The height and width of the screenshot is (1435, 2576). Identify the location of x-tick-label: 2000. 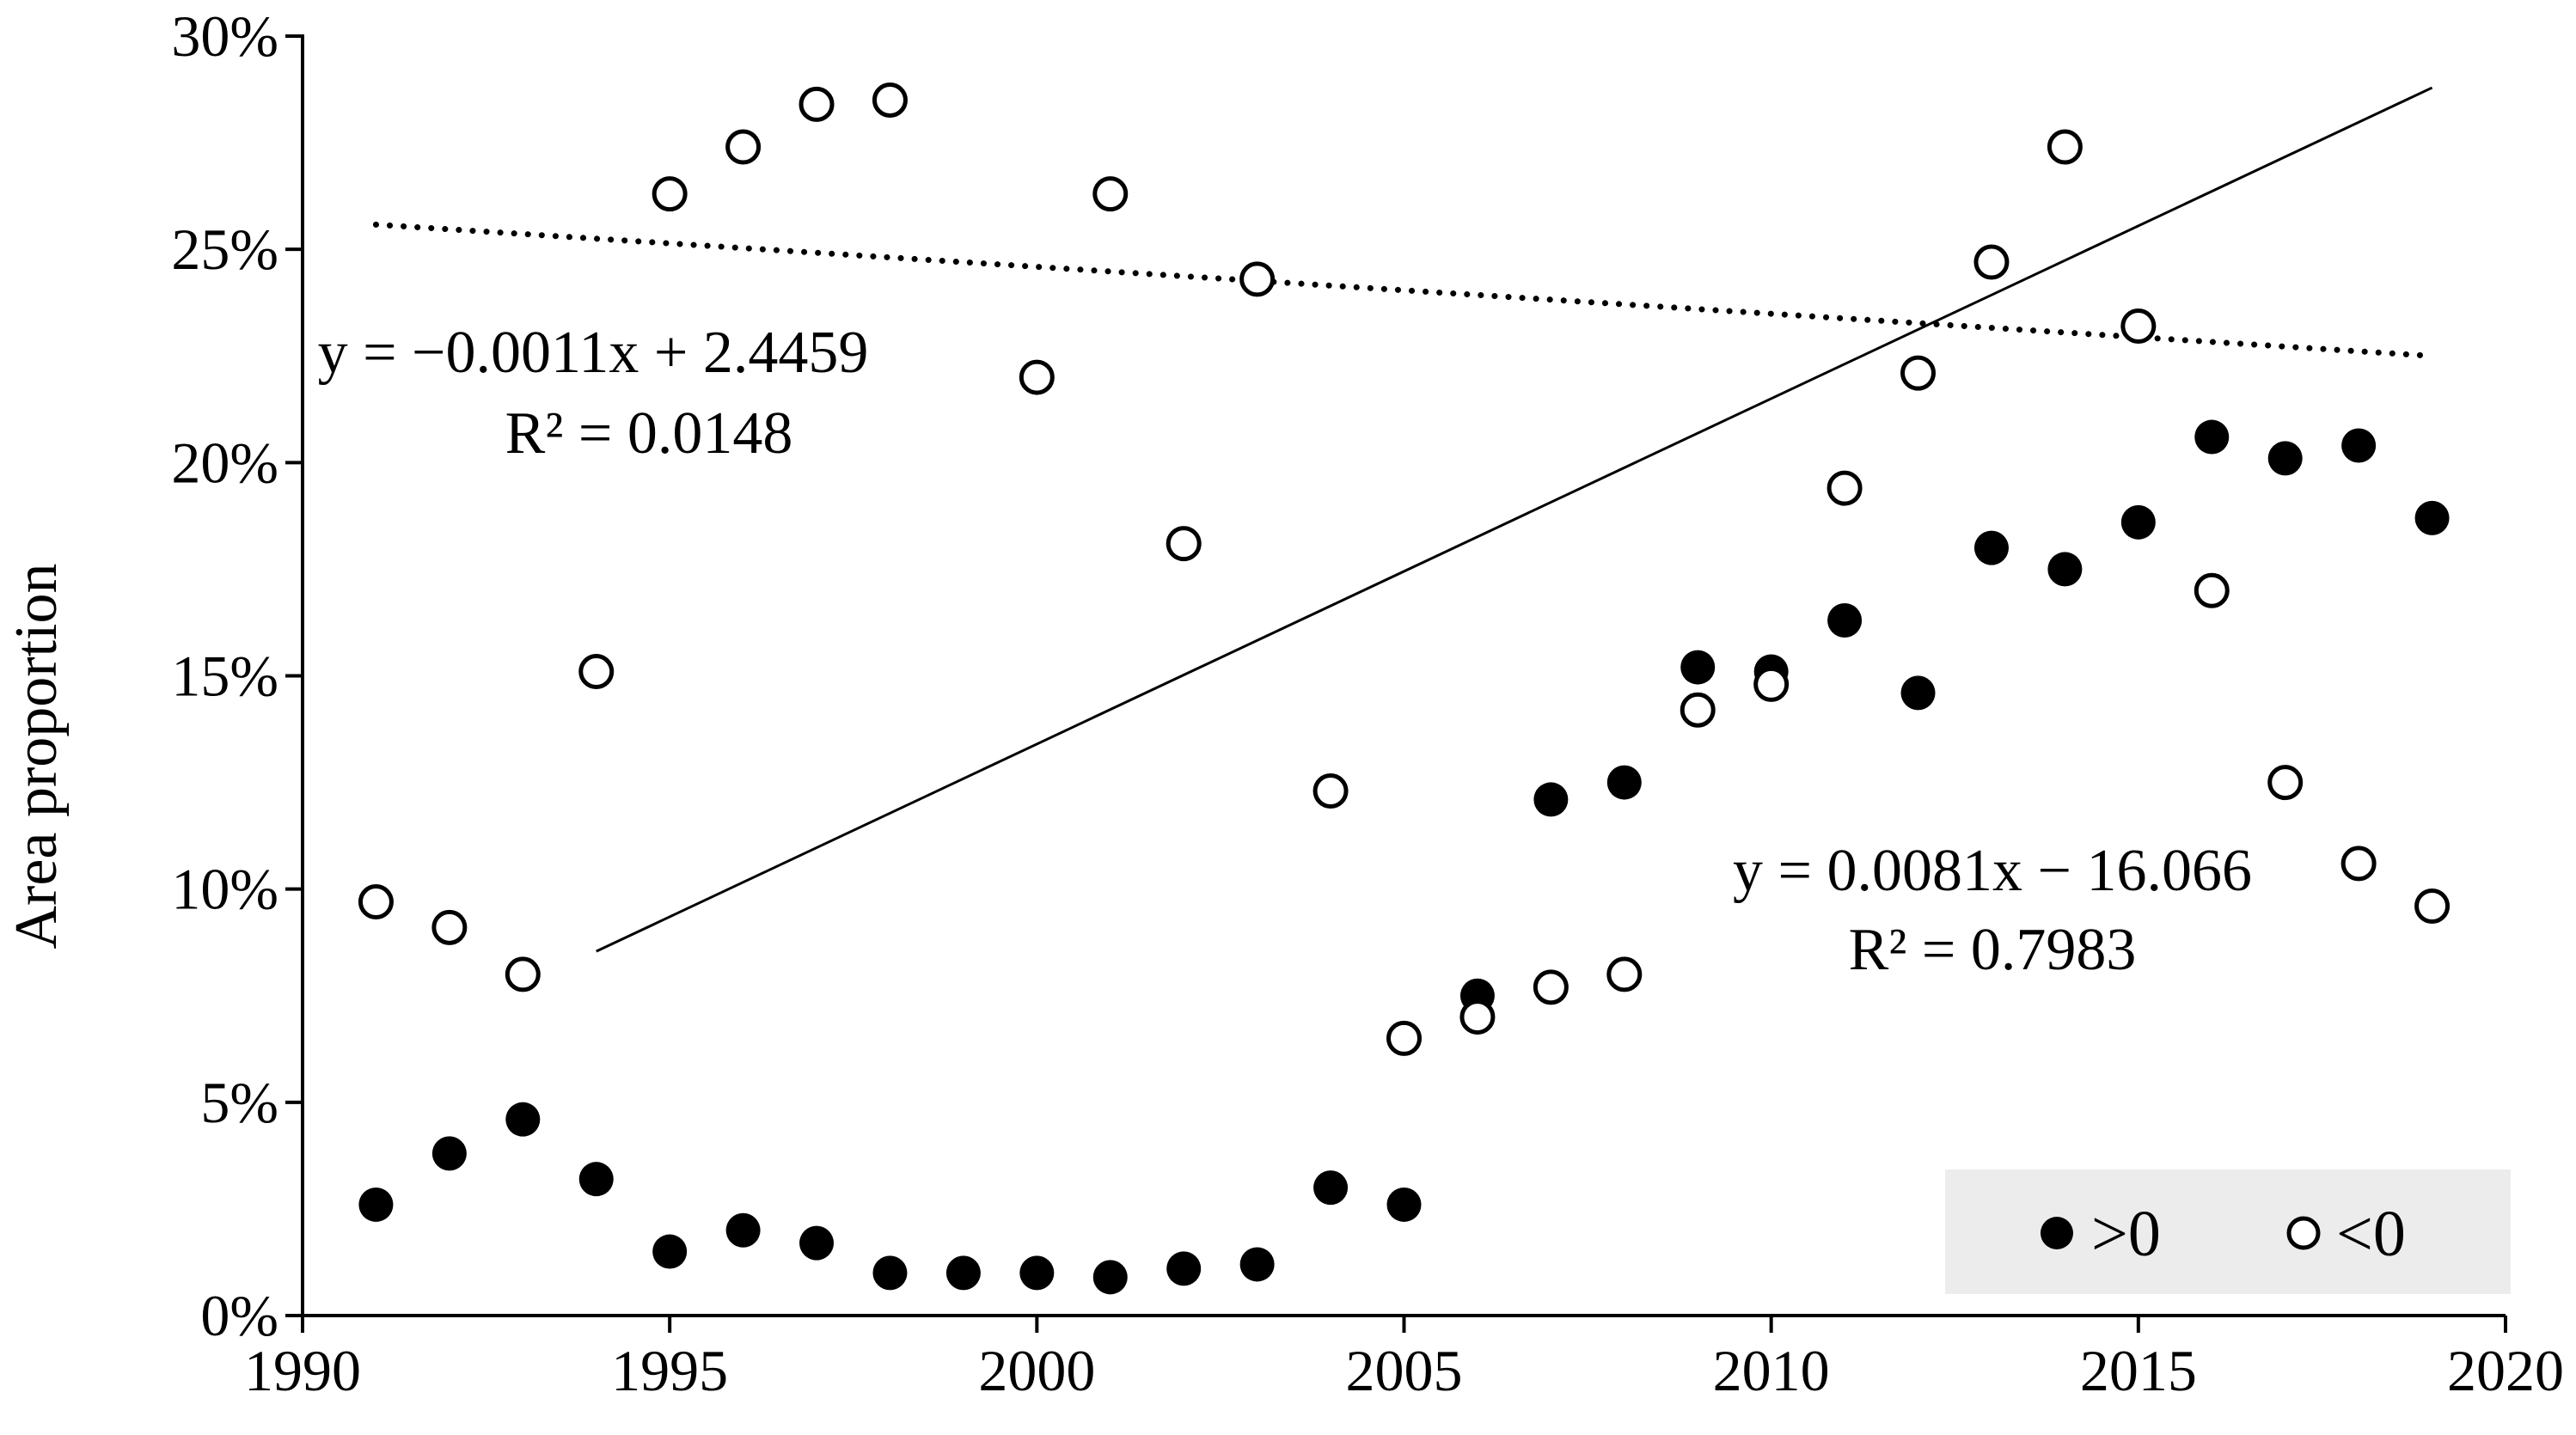
(1036, 1370).